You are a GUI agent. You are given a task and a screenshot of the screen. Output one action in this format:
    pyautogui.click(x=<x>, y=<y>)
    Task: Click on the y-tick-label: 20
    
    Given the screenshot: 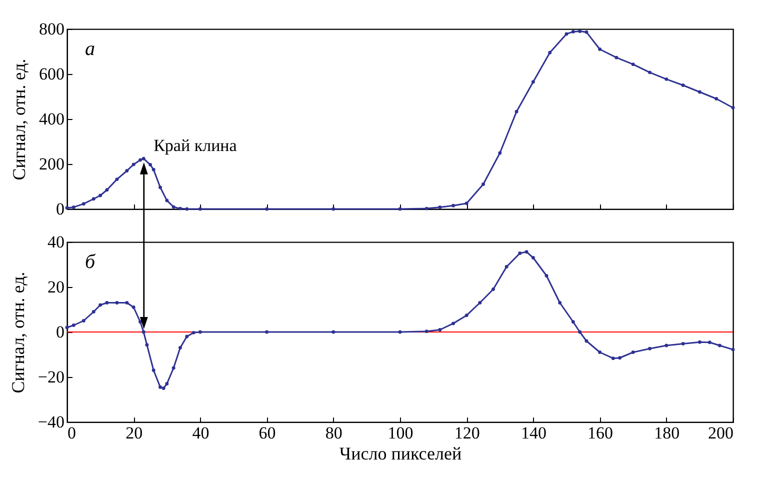 What is the action you would take?
    pyautogui.click(x=56, y=287)
    